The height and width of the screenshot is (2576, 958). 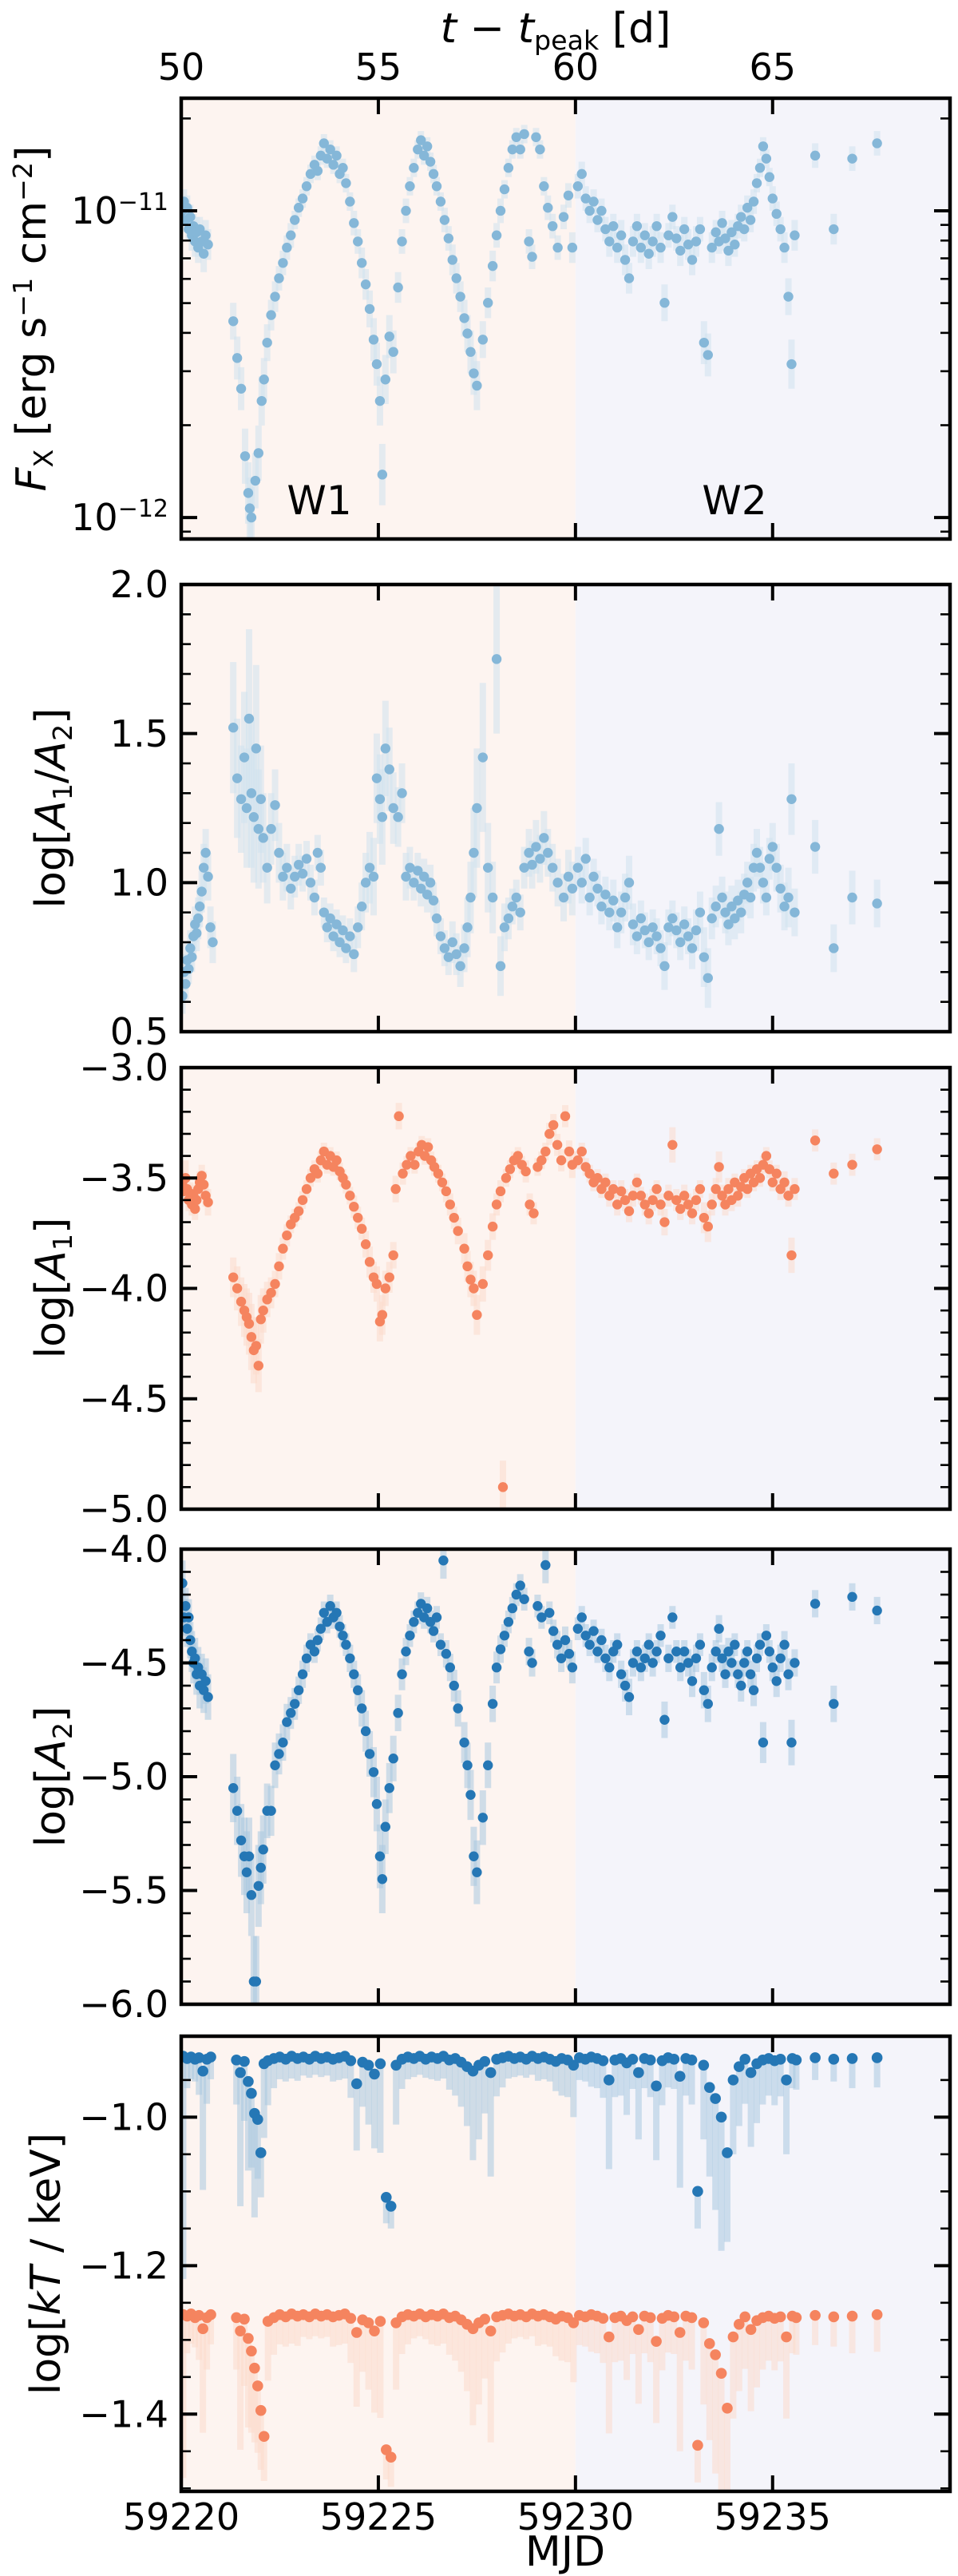 What do you see at coordinates (555, 31) in the screenshot?
I see `top-axis-title: t − tpeak [d]` at bounding box center [555, 31].